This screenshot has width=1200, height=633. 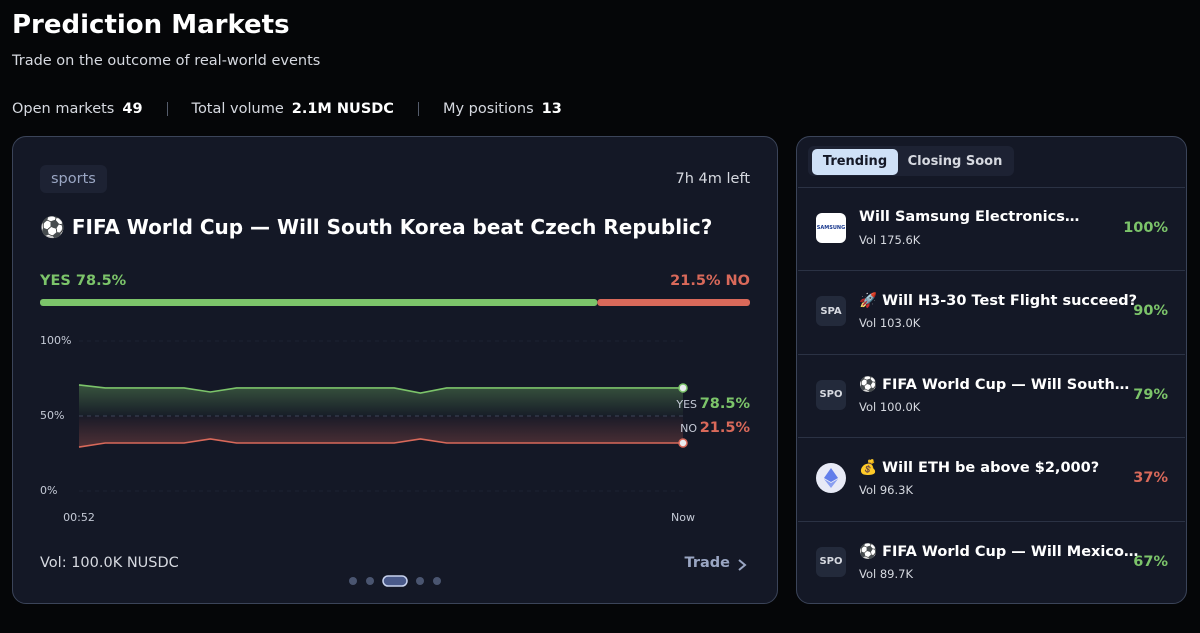 I want to click on stat-label: Total volume, so click(x=237, y=109).